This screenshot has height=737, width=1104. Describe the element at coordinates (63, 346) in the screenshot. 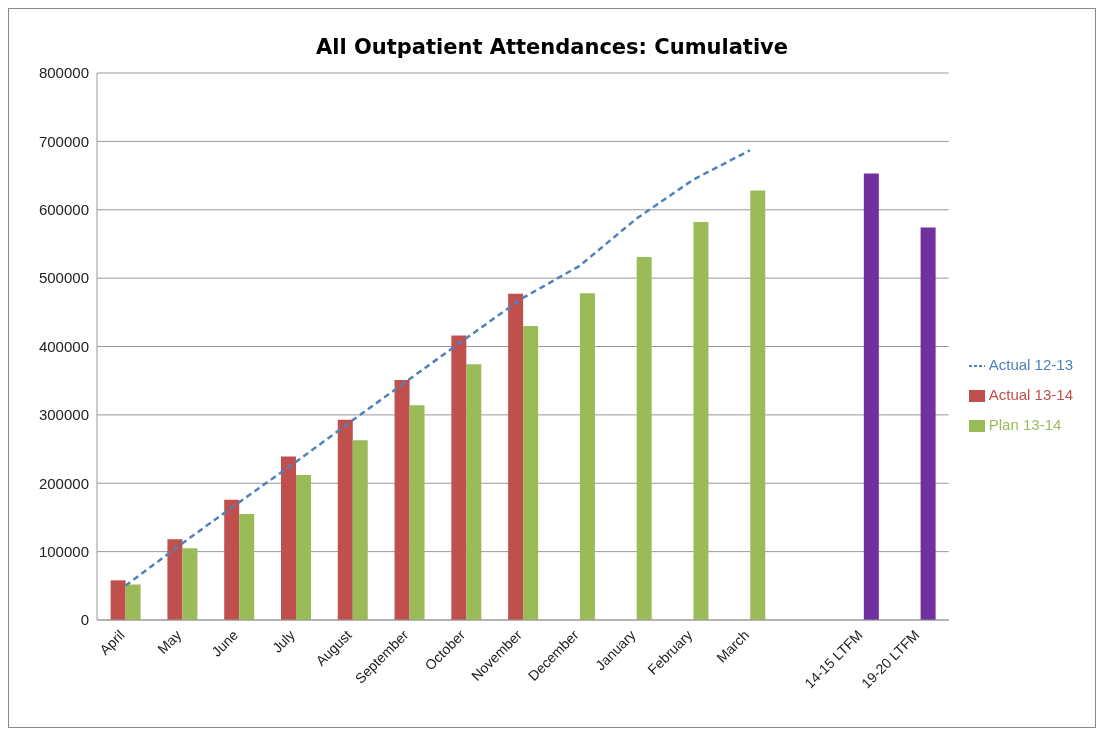

I see `y-tick-label: 400000` at that location.